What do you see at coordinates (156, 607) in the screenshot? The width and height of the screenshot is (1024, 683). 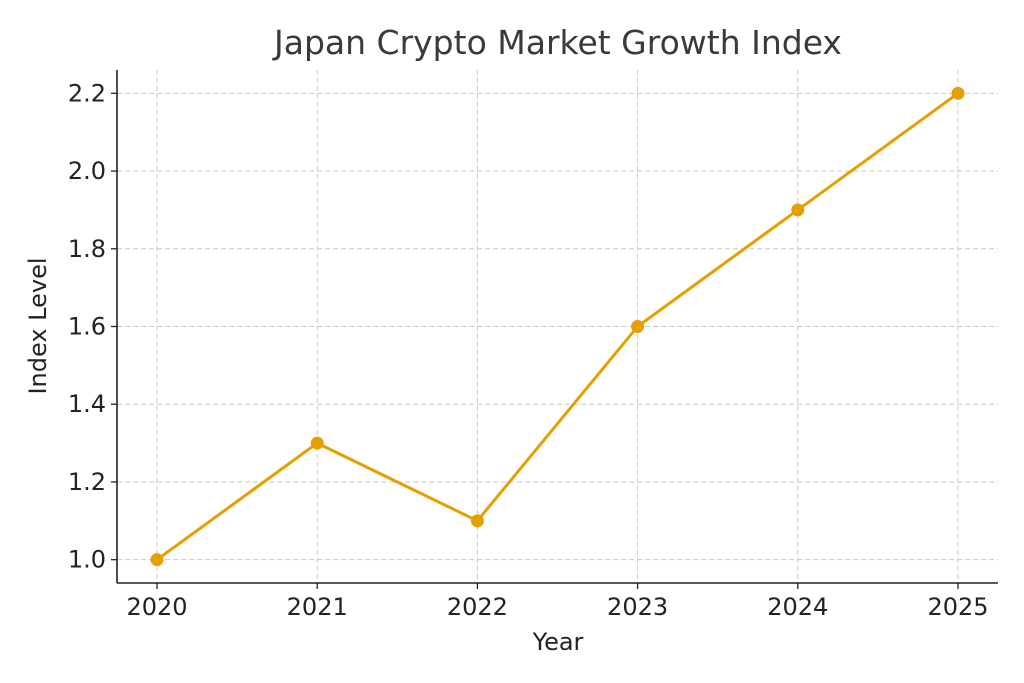 I see `x-tick-label: 2020` at bounding box center [156, 607].